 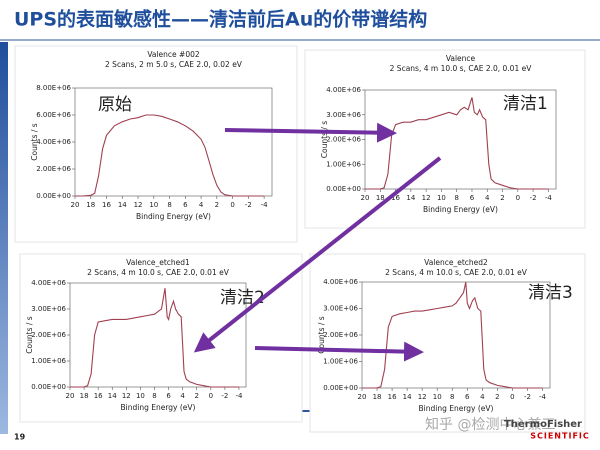 I want to click on chart-subtitle: 2 Scans, 2 m 5.0 s, CAE 2.0, 0.02 eV, so click(x=174, y=64).